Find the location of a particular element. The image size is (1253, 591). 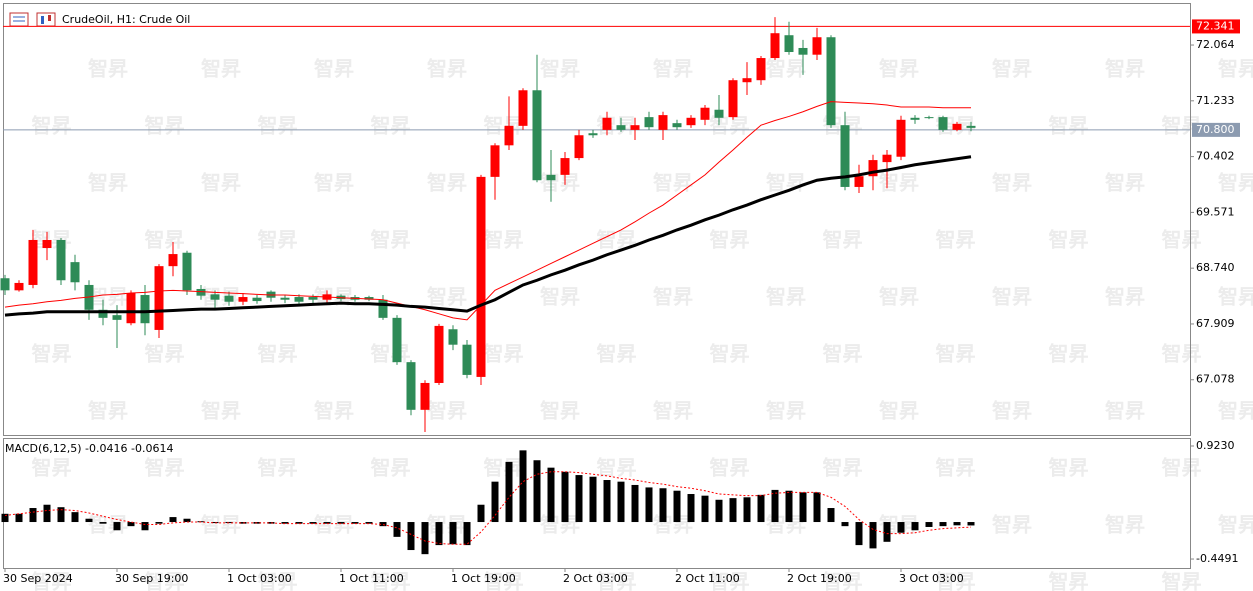

x-tick-label: 2 Oct 11:00 is located at coordinates (707, 578).